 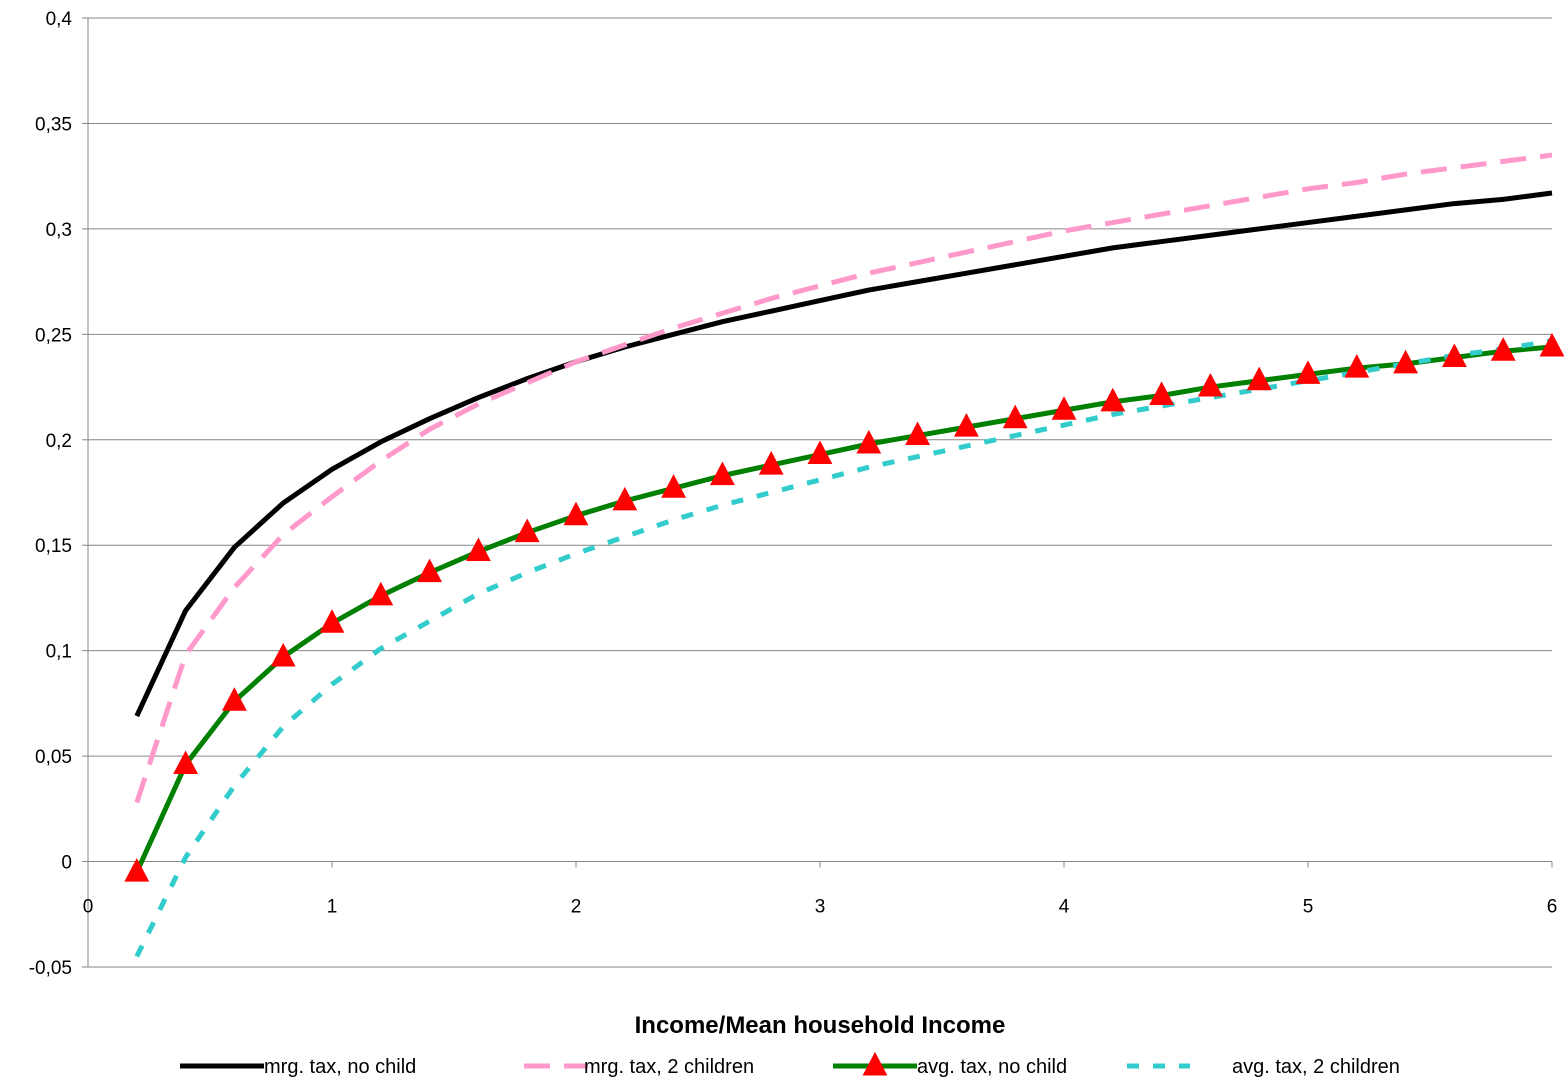 What do you see at coordinates (332, 907) in the screenshot?
I see `x-tick-label: 1` at bounding box center [332, 907].